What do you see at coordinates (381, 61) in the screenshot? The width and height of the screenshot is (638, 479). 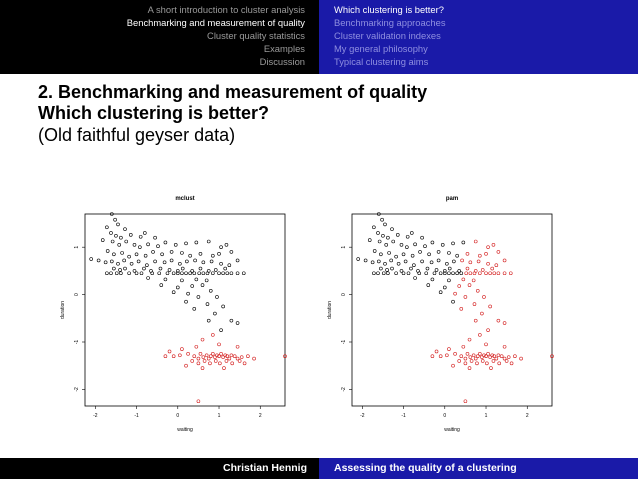 I see `nav-subsection-clustering-aims: Typical clustering aims` at bounding box center [381, 61].